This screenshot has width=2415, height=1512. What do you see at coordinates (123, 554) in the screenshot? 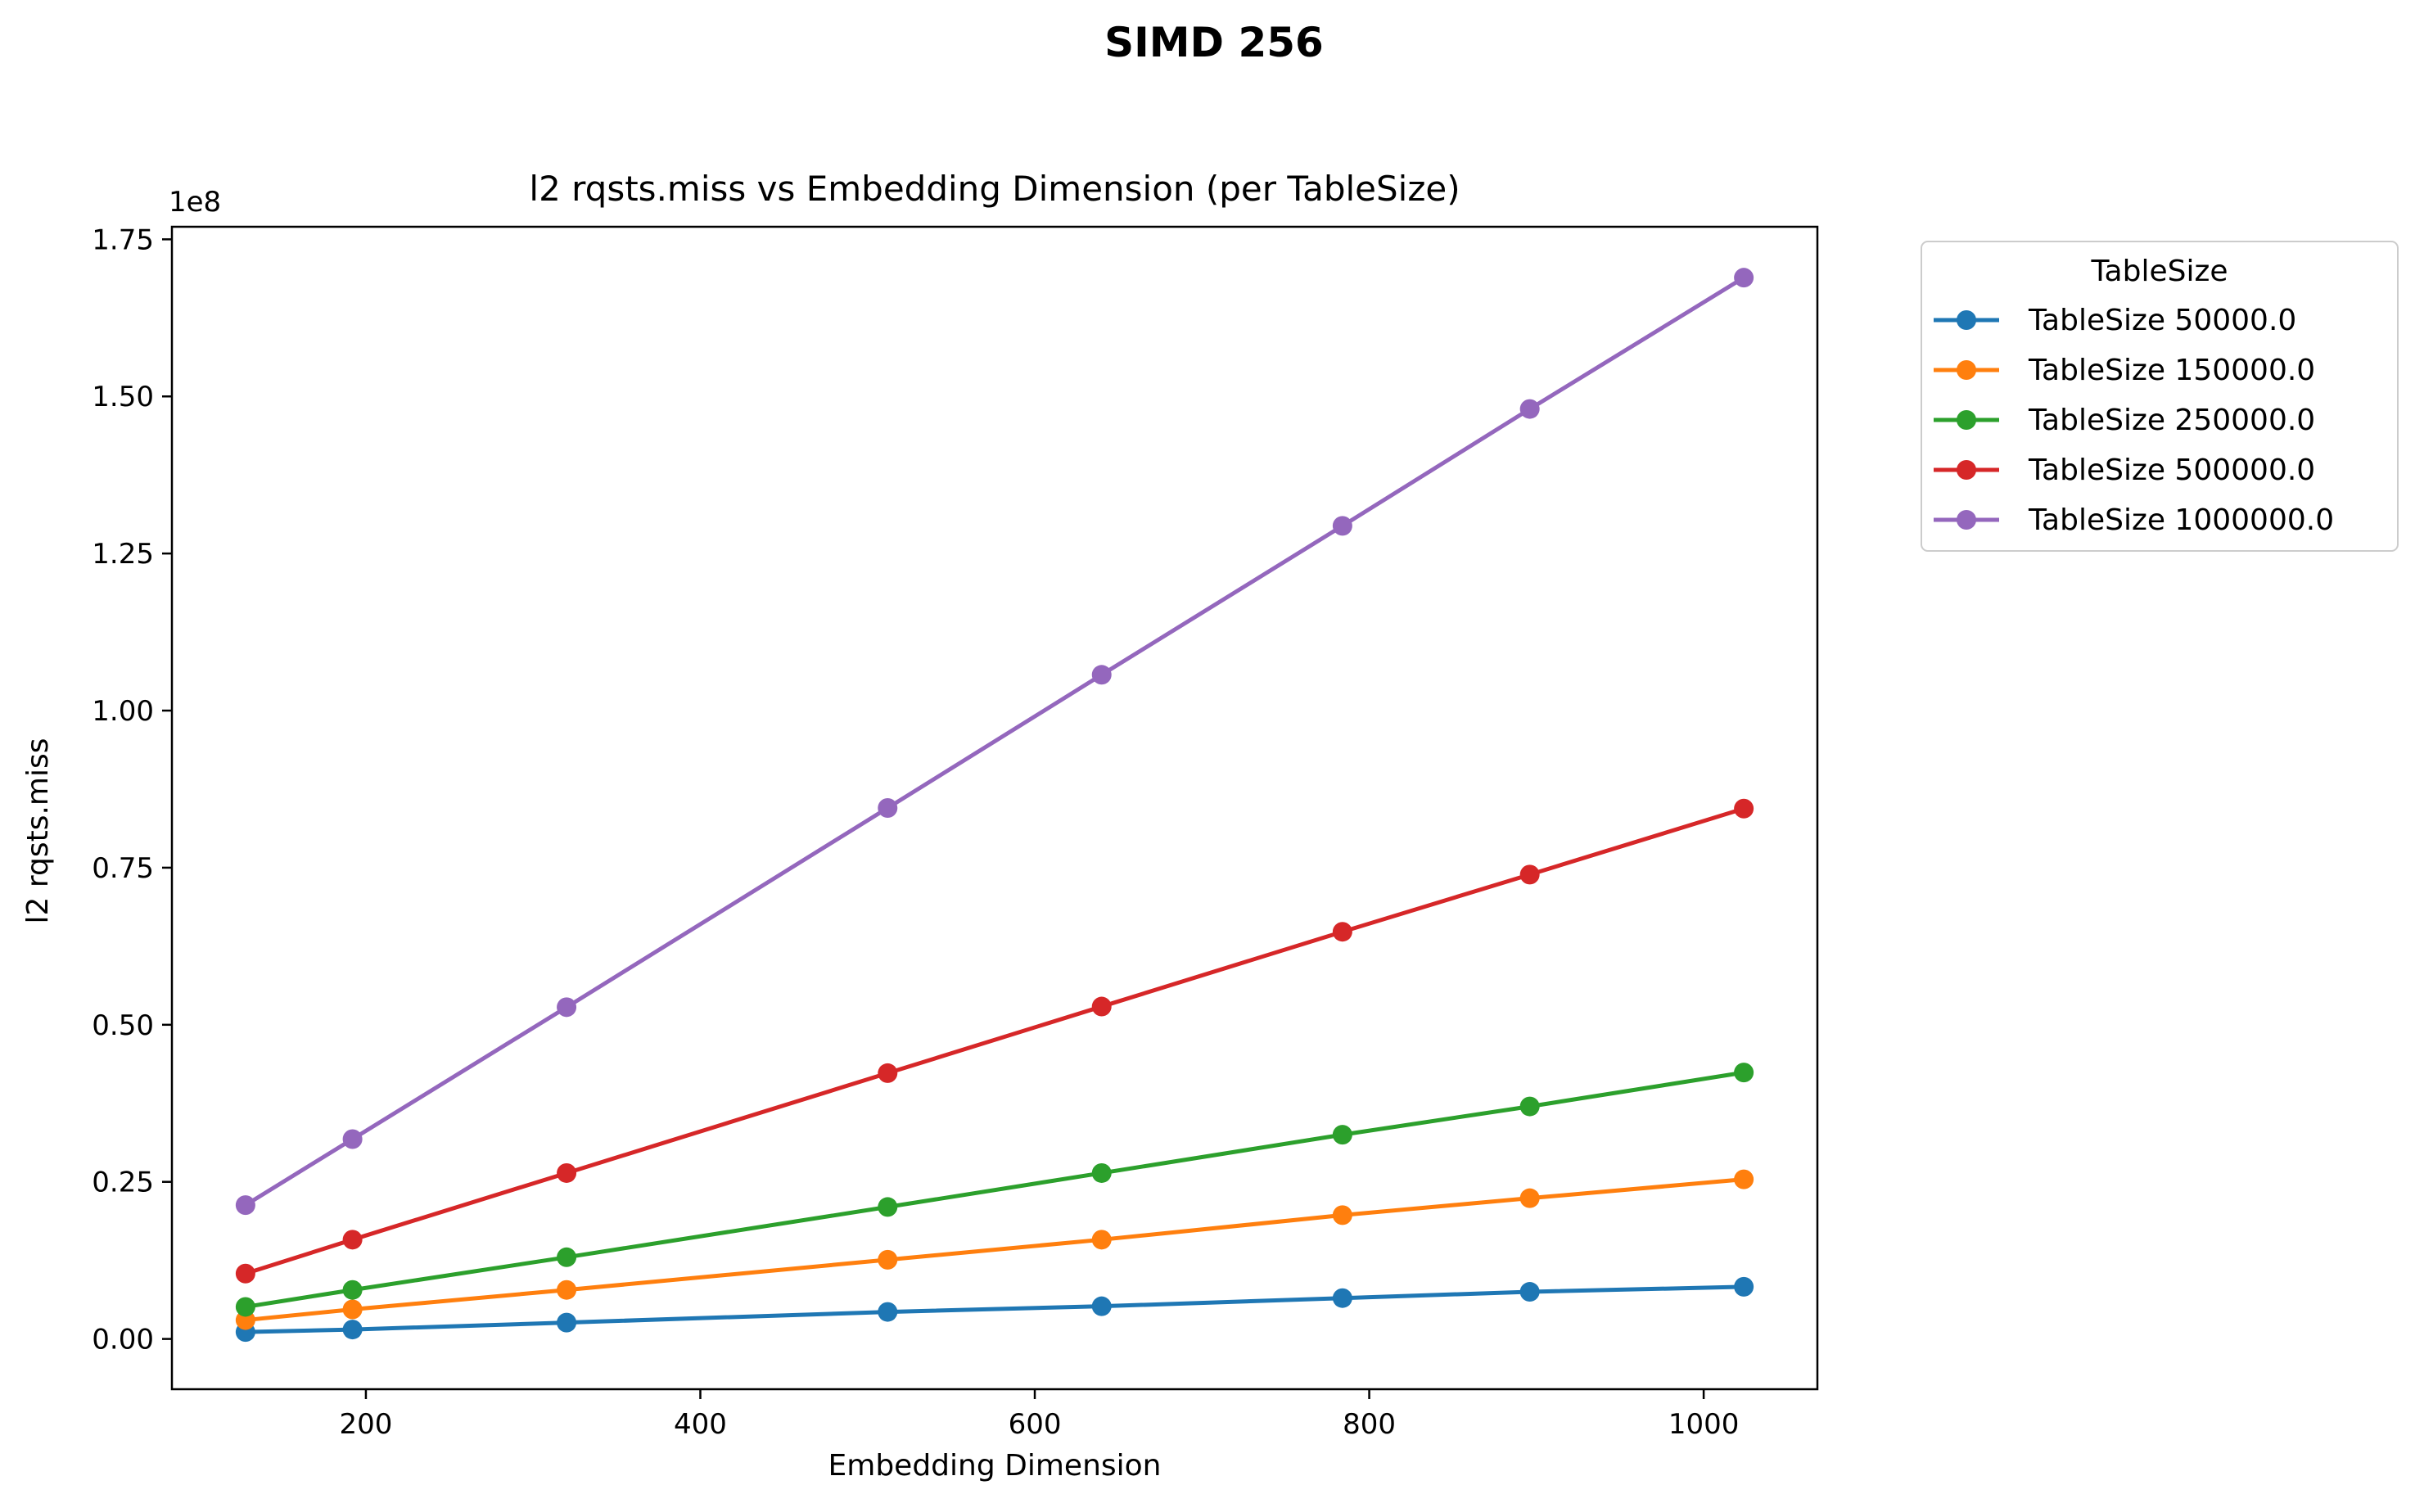
I see `y-tick-label: 1.25` at bounding box center [123, 554].